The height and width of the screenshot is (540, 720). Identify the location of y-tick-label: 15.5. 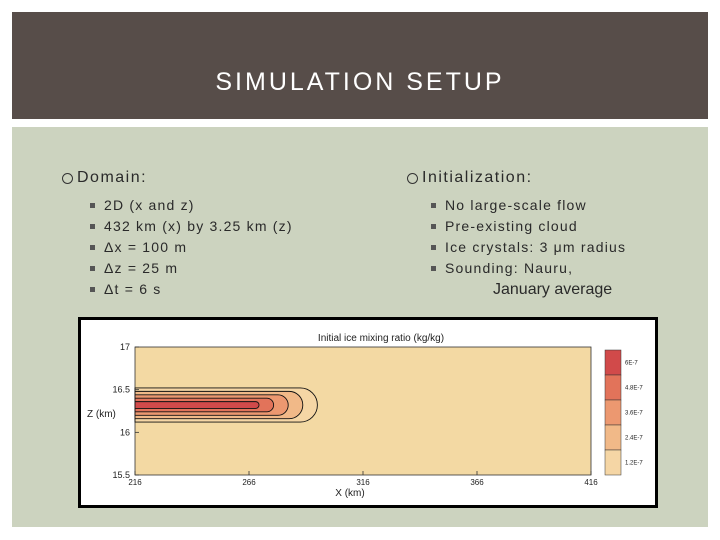
(121, 475).